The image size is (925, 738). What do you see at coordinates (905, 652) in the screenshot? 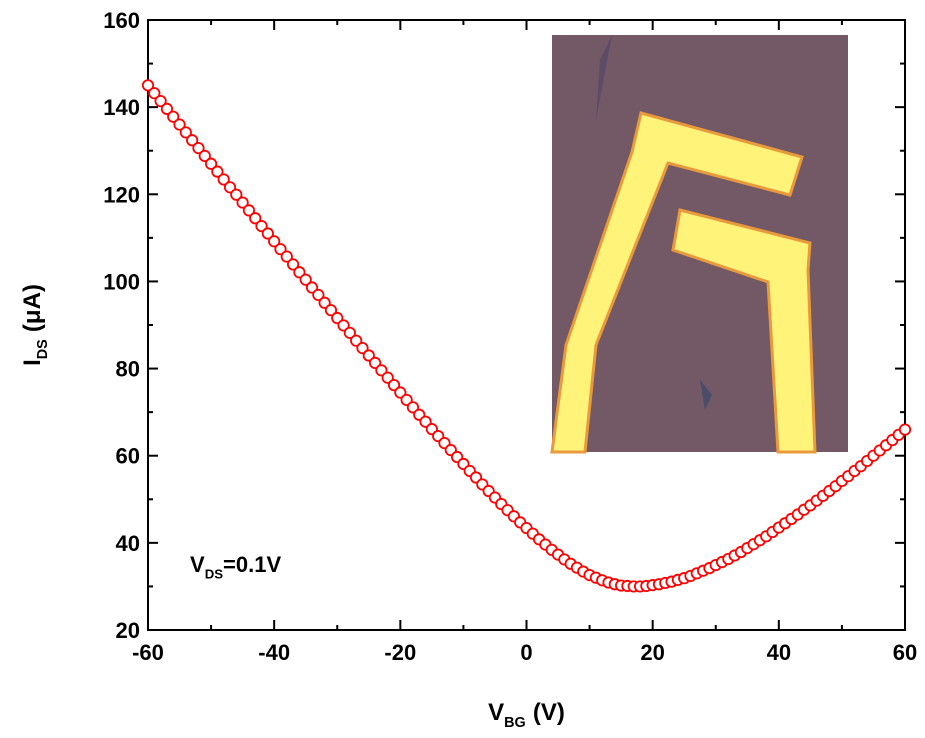
I see `x-tick-label: 60` at bounding box center [905, 652].